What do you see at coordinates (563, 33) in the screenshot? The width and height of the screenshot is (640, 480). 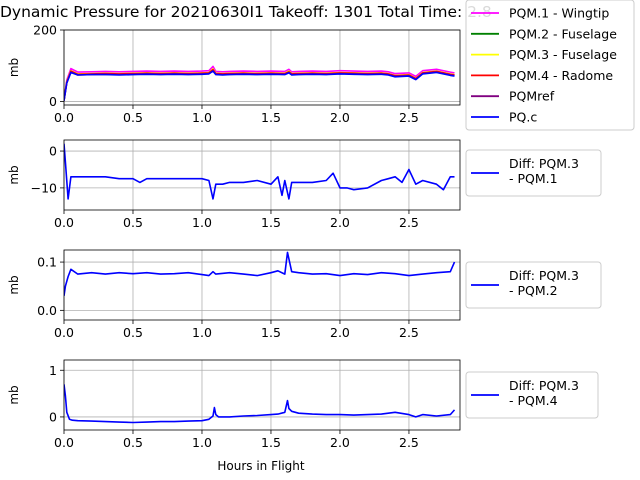 I see `legend-label: PQM.2 - Fuselage` at bounding box center [563, 33].